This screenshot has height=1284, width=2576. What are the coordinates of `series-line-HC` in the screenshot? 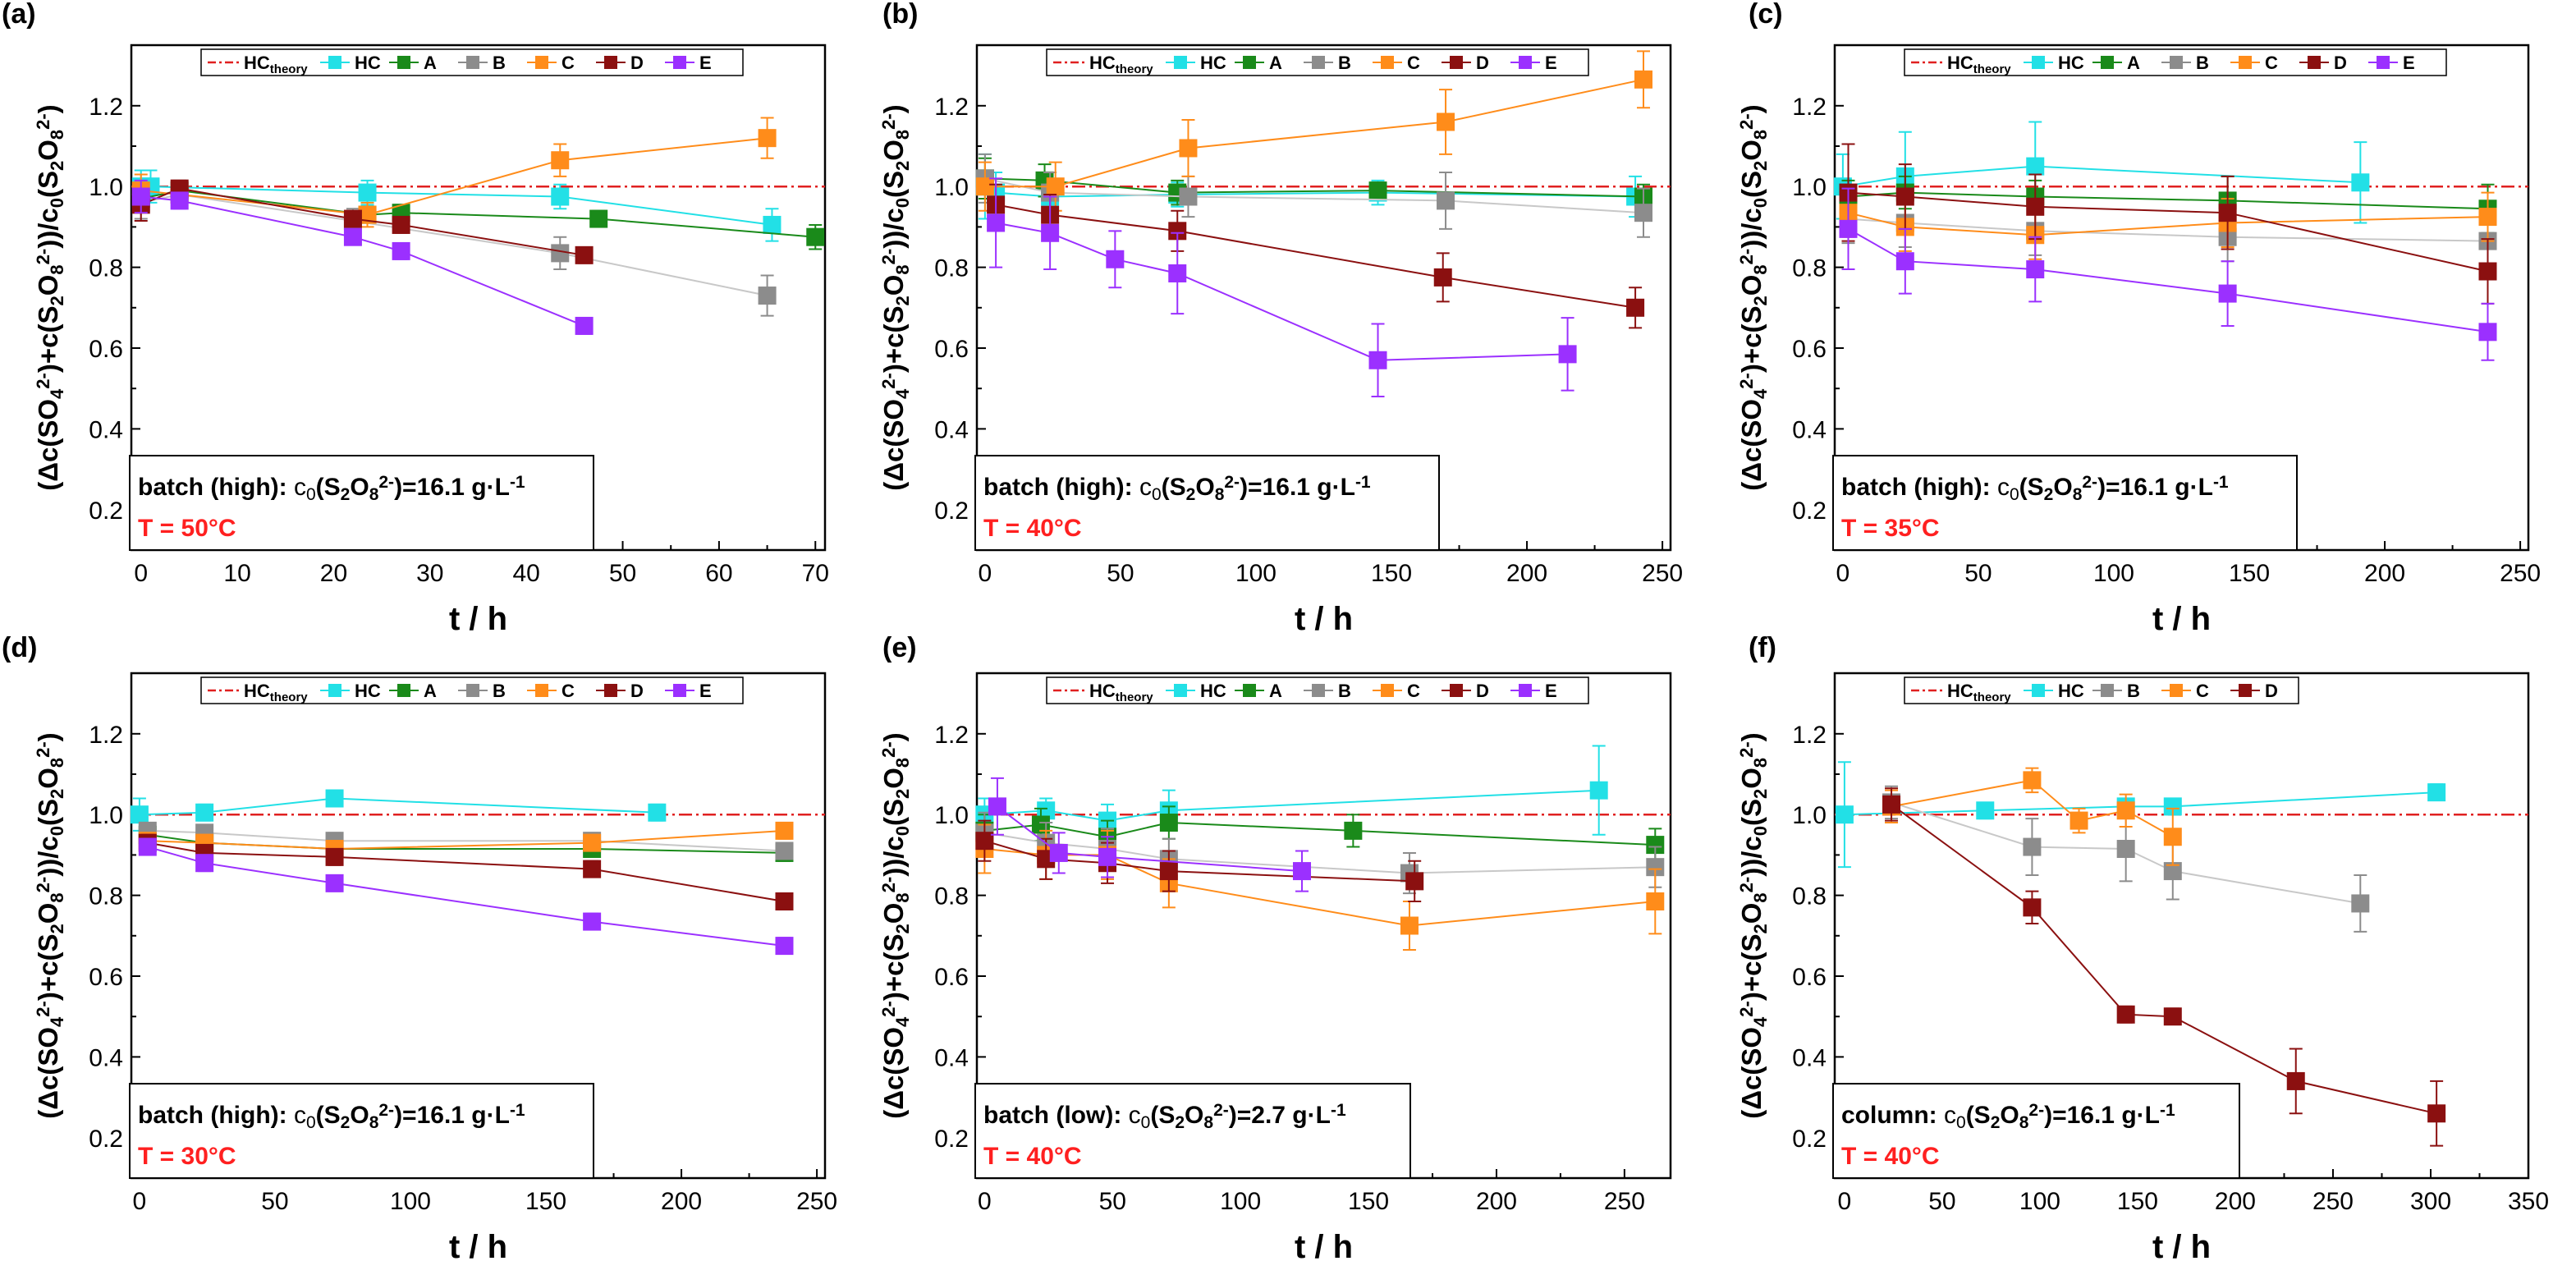 It's located at (456, 206).